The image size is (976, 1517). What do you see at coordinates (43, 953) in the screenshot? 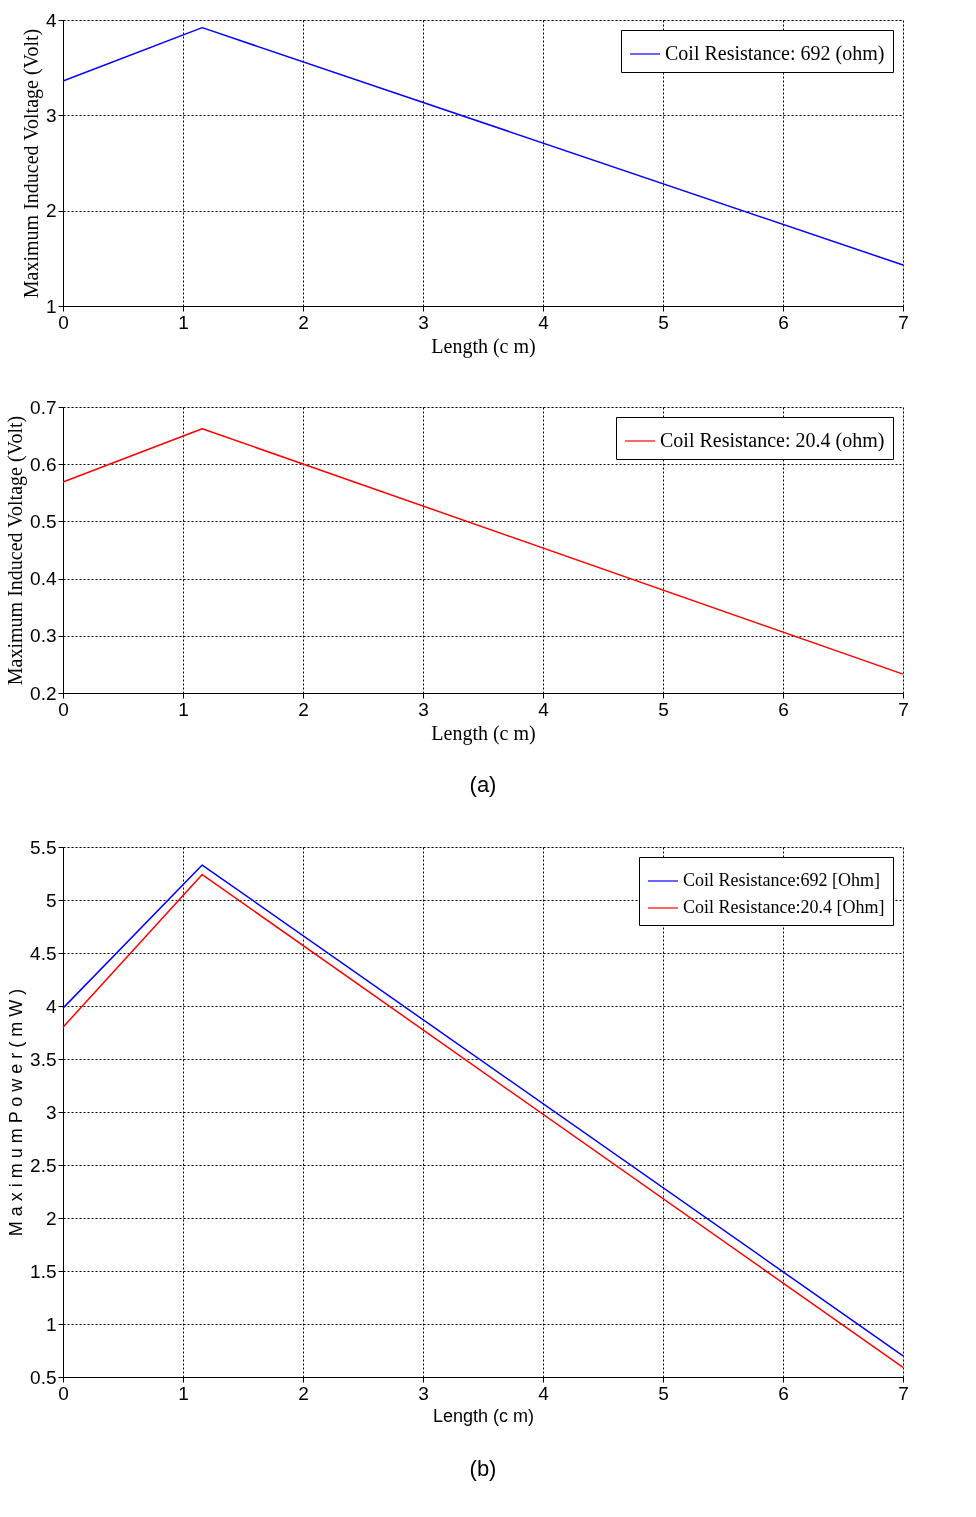
I see `y-tick-label: 4.5` at bounding box center [43, 953].